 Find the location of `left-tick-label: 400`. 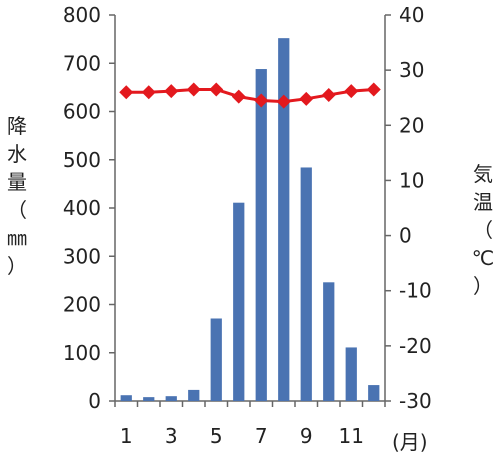

left-tick-label: 400 is located at coordinates (82, 208).